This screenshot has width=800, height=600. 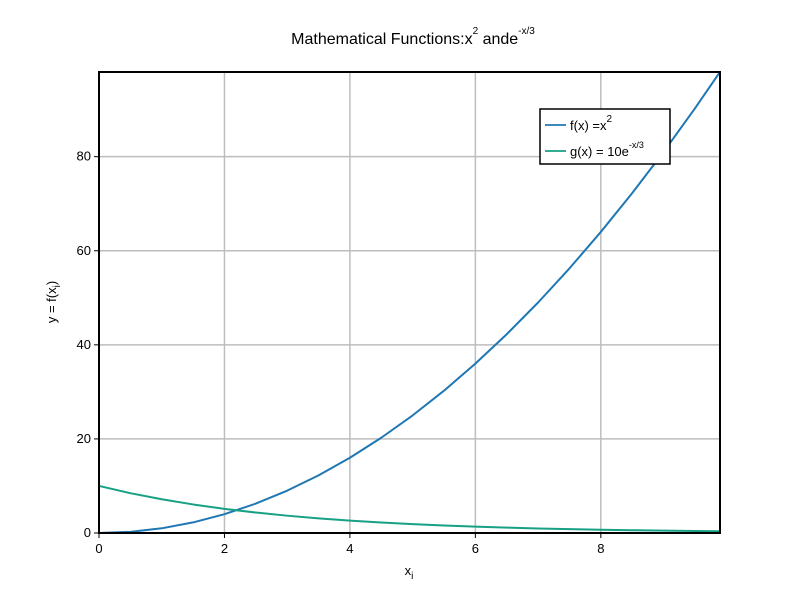 What do you see at coordinates (98, 548) in the screenshot?
I see `x-tick-label: 0` at bounding box center [98, 548].